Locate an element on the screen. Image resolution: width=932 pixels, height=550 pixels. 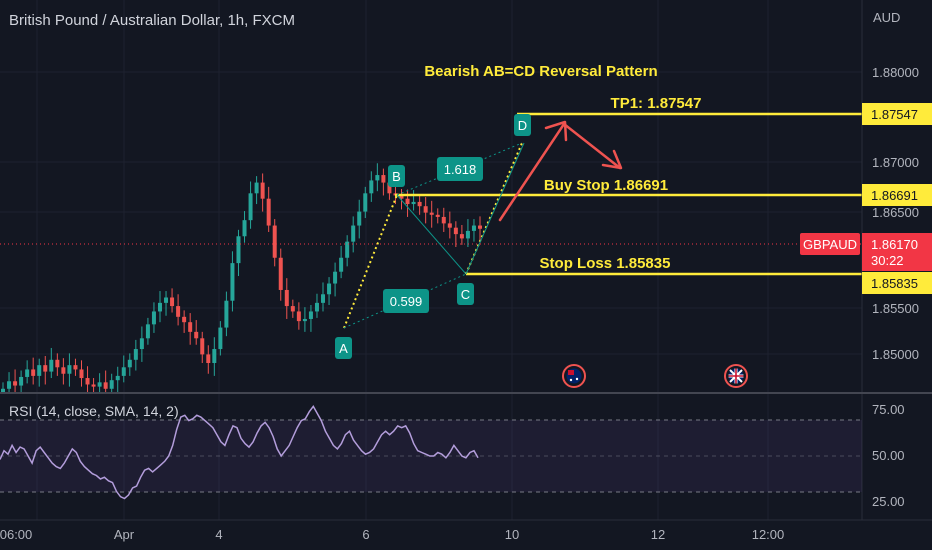
ratio-bc-badge: 1.618 is located at coordinates (460, 169).